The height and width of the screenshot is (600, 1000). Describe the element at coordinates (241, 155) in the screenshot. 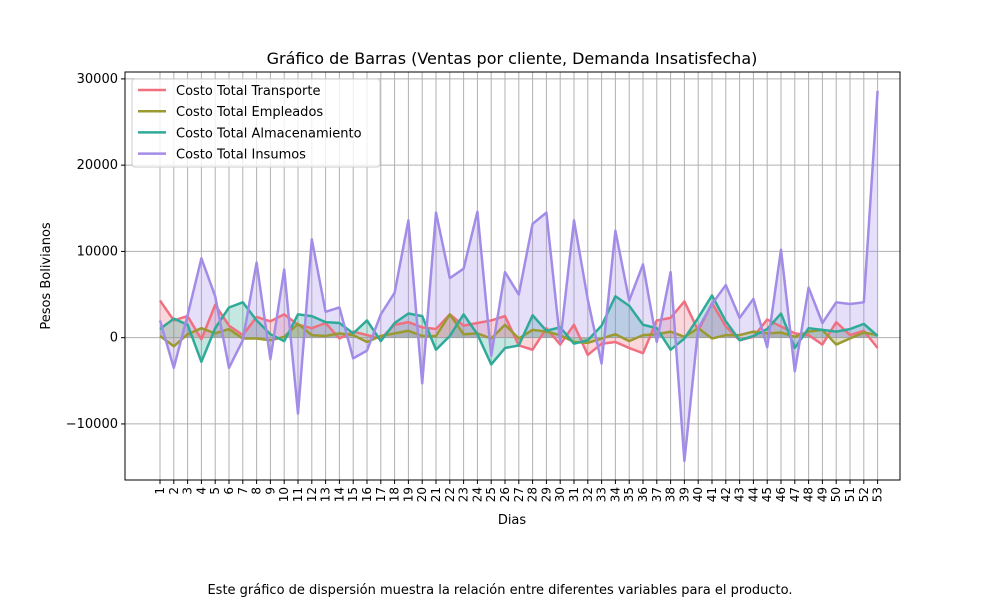

I see `legend-label: Costo Total Insumos` at that location.